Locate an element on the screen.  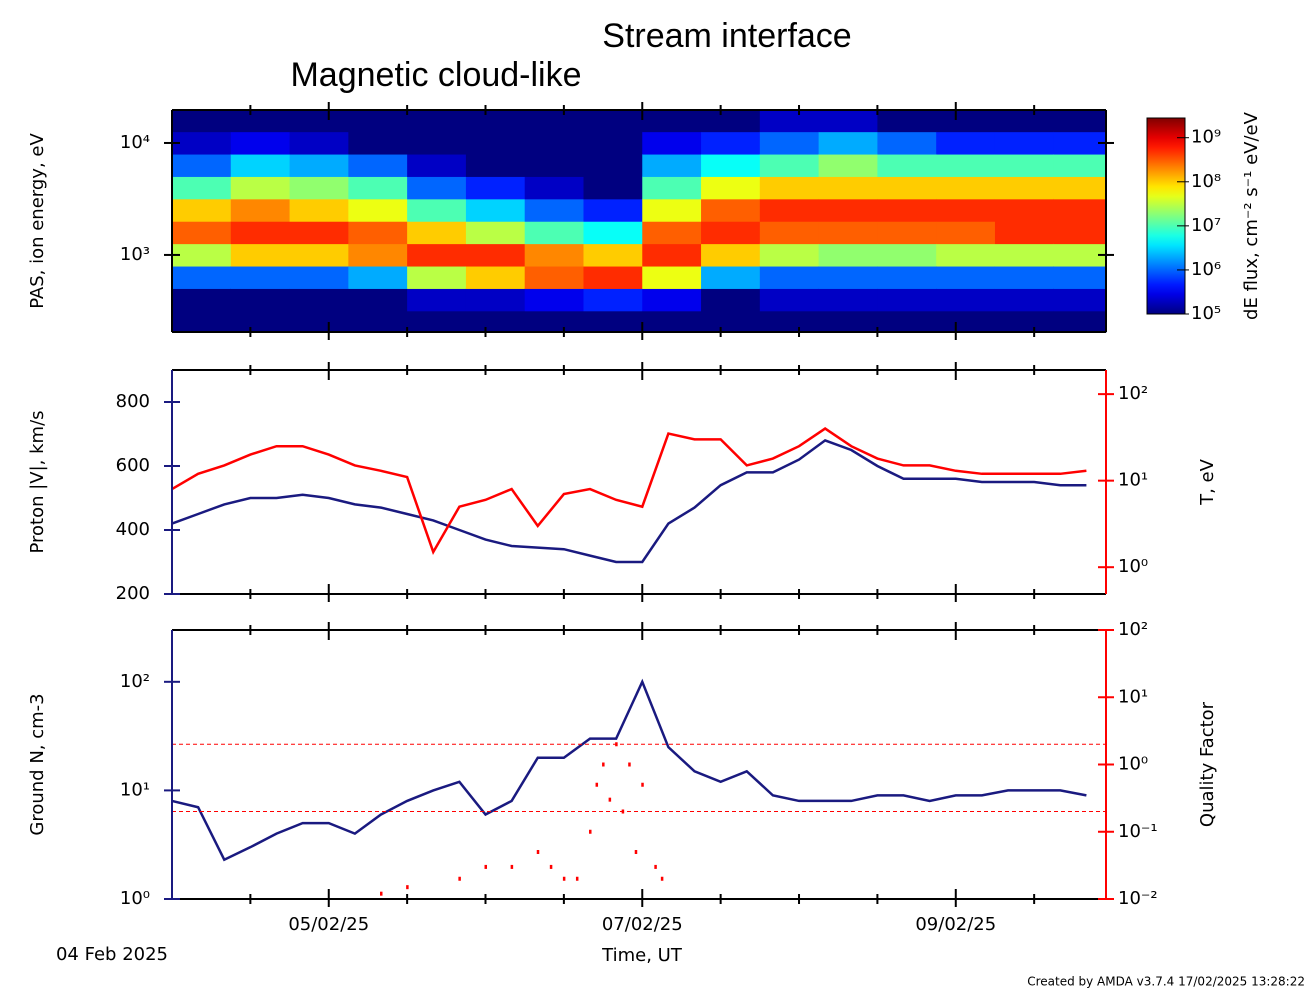
y2-axis-label: T, eV is located at coordinates (1207, 482).